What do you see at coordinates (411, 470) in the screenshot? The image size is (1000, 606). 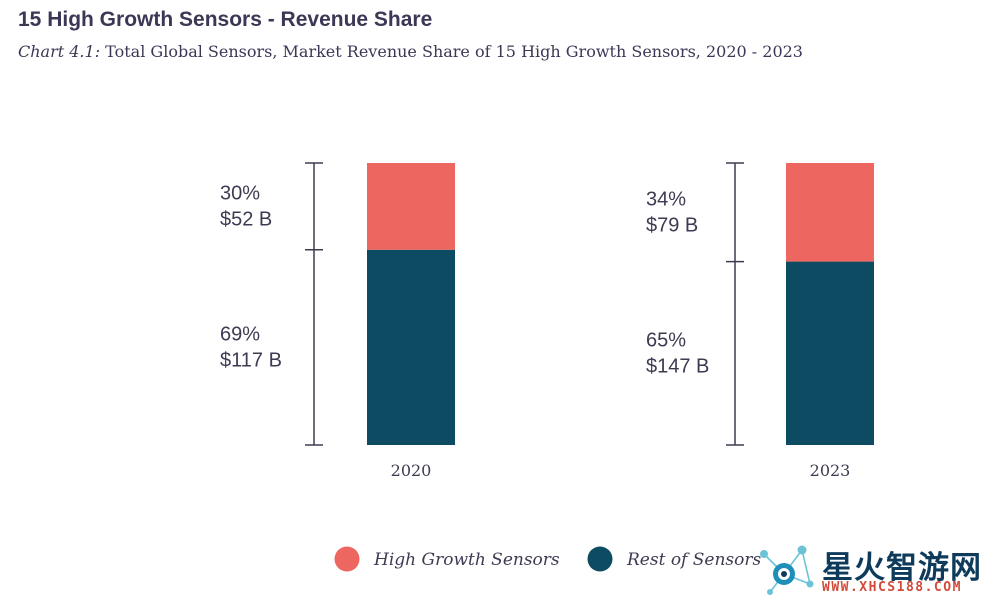 I see `x-tick-label-2020: 2020` at bounding box center [411, 470].